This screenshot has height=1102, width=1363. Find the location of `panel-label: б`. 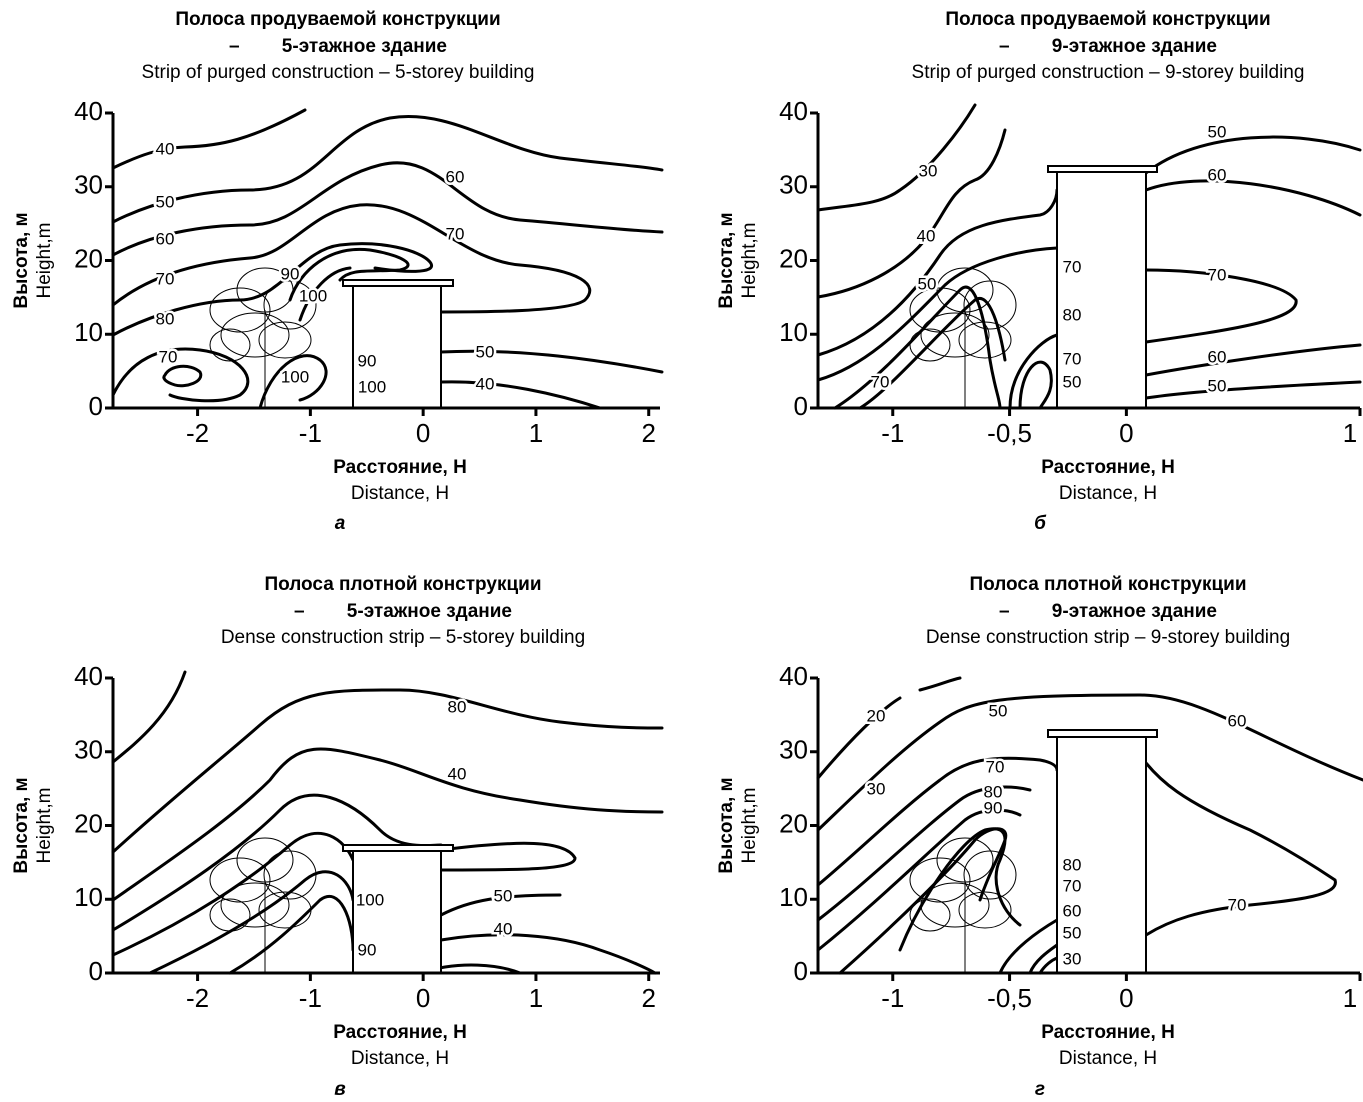

panel-label: б is located at coordinates (1040, 523).